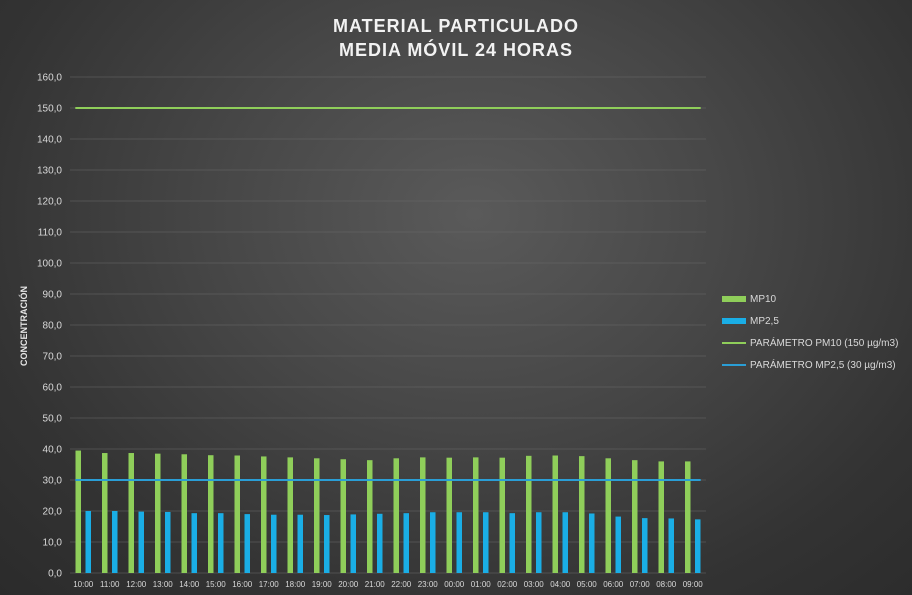  I want to click on legend-label-mp25: MP2,5, so click(764, 321).